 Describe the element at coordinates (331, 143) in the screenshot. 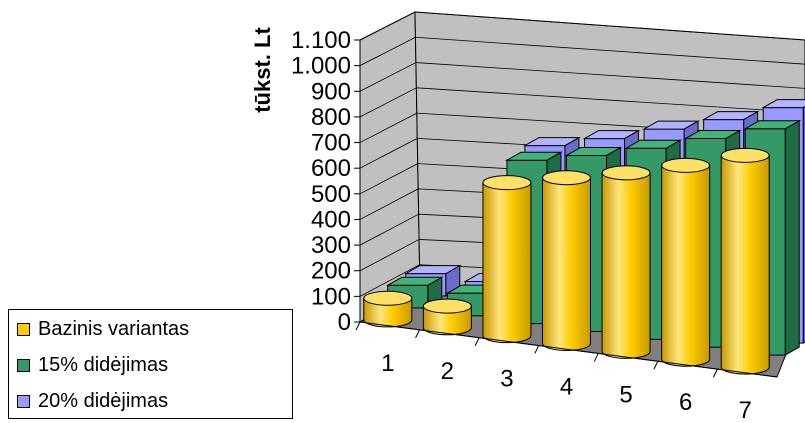

I see `y-tick-label: 700` at that location.